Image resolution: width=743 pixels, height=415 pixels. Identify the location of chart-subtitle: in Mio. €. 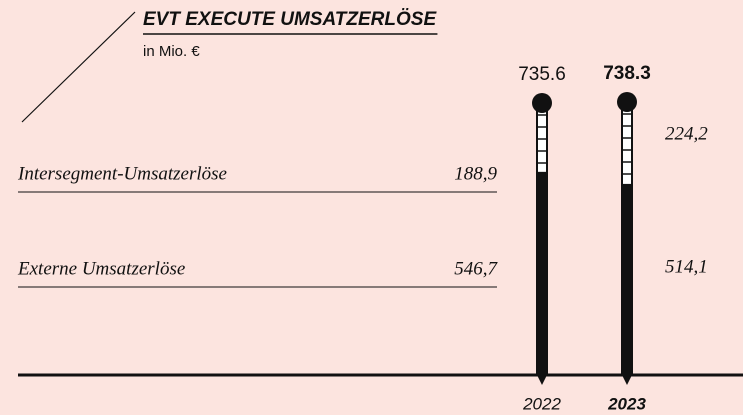
(171, 51).